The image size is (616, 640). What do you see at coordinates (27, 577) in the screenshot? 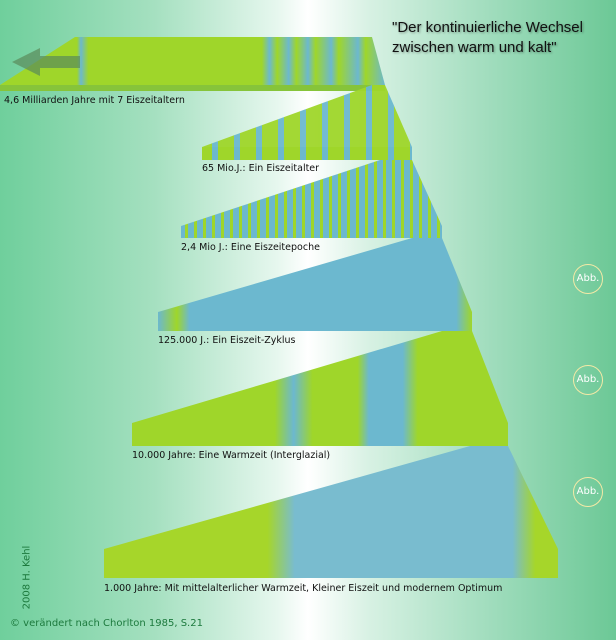
I see `copyright: 2008 H. Kehl` at bounding box center [27, 577].